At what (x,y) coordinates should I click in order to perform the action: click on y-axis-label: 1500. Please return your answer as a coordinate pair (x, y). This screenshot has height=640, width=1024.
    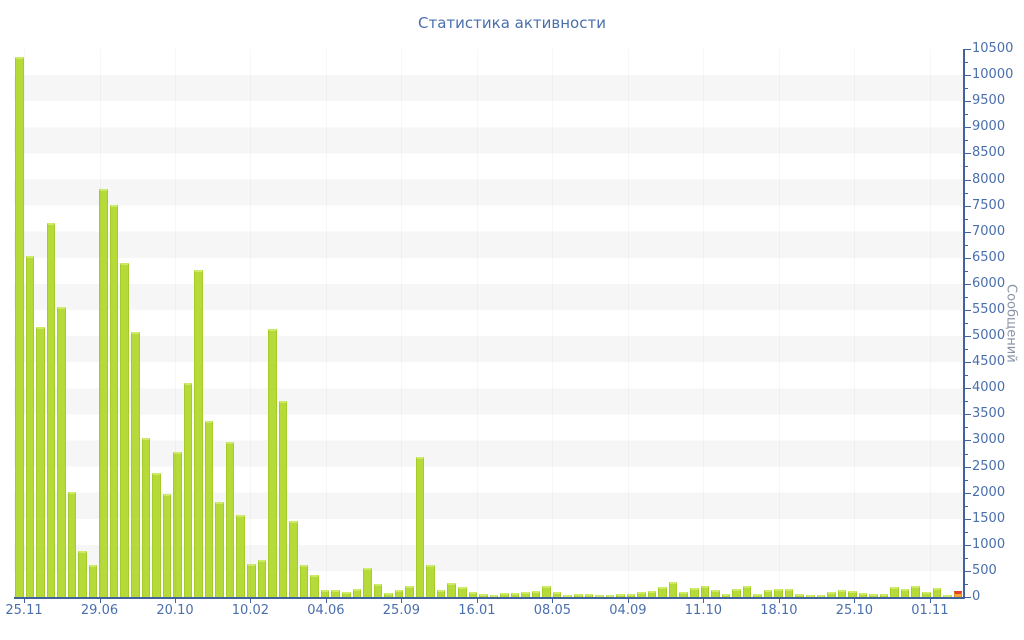
    Looking at the image, I should click on (989, 518).